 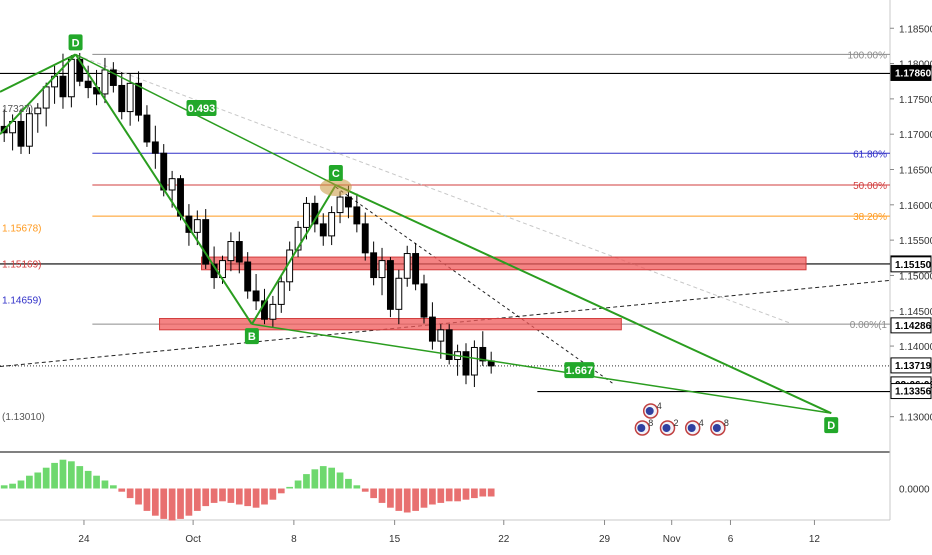 I want to click on dashed-trendline, so click(x=474, y=285).